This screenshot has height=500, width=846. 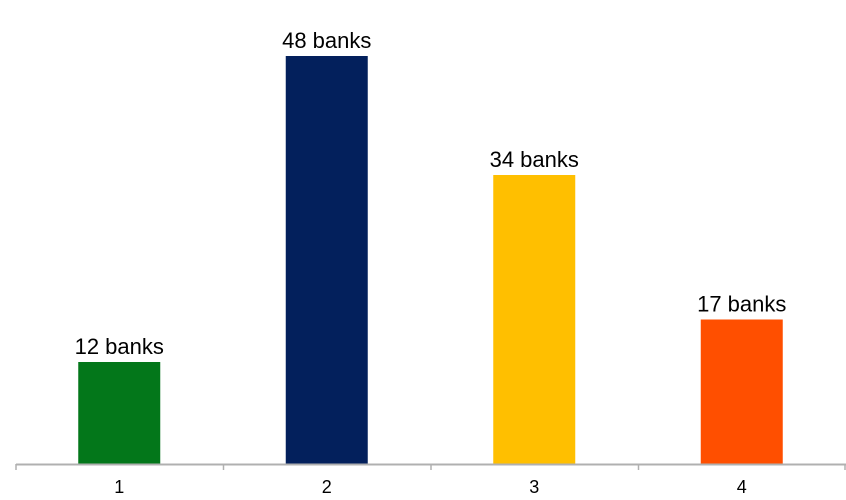 What do you see at coordinates (742, 487) in the screenshot?
I see `x-tick-label-4: 4` at bounding box center [742, 487].